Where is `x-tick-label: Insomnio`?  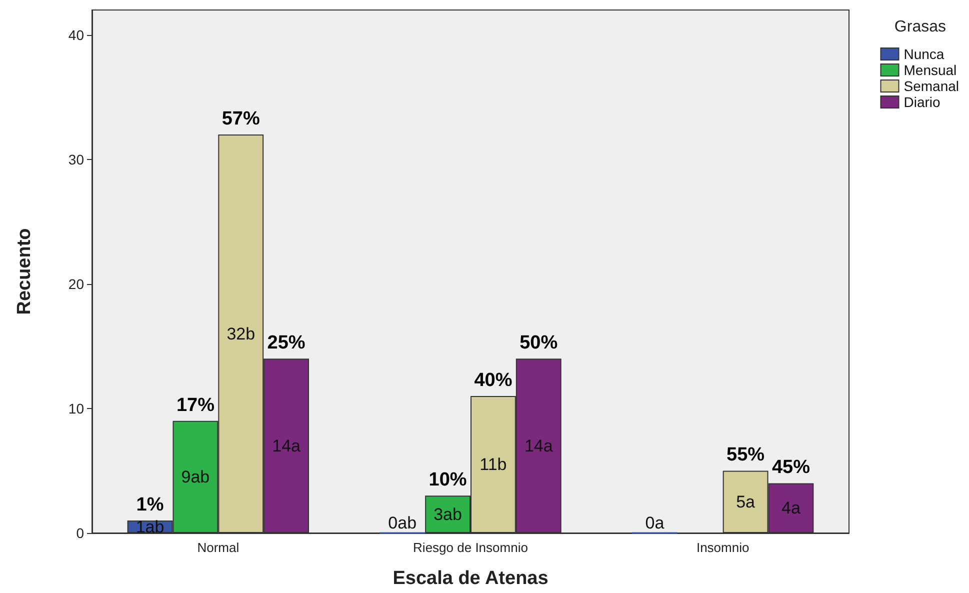 x-tick-label: Insomnio is located at coordinates (723, 547).